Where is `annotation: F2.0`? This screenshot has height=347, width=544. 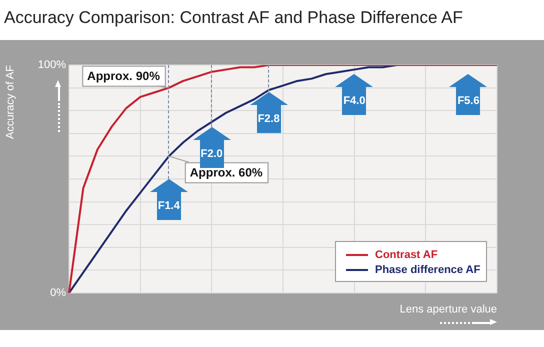 annotation: F2.0 is located at coordinates (211, 154).